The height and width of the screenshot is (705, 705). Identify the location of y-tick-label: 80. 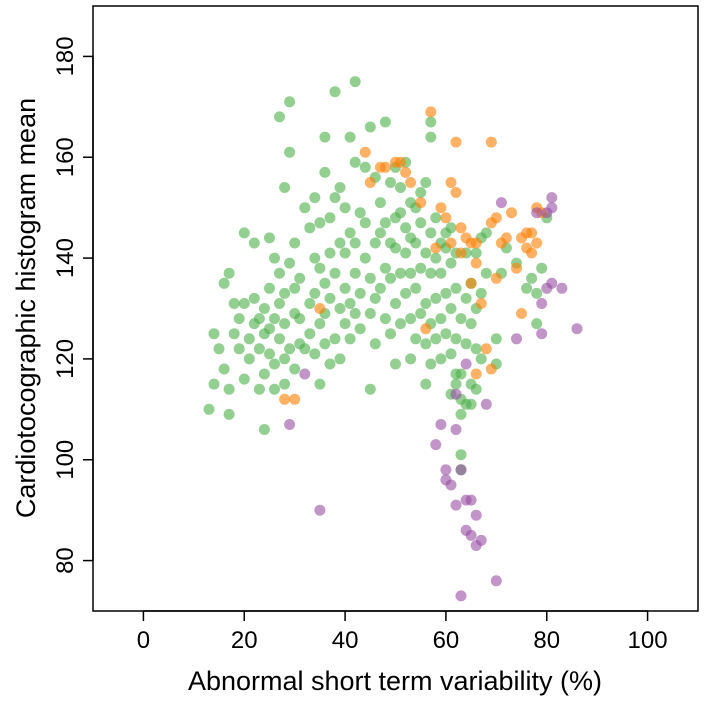
(65, 560).